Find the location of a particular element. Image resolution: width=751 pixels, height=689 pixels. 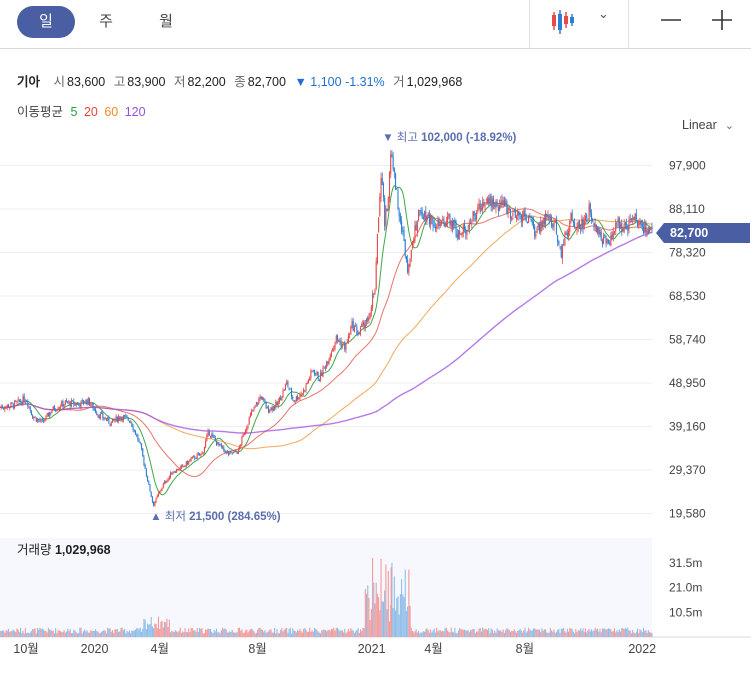

tab-day: 일 is located at coordinates (46, 22).